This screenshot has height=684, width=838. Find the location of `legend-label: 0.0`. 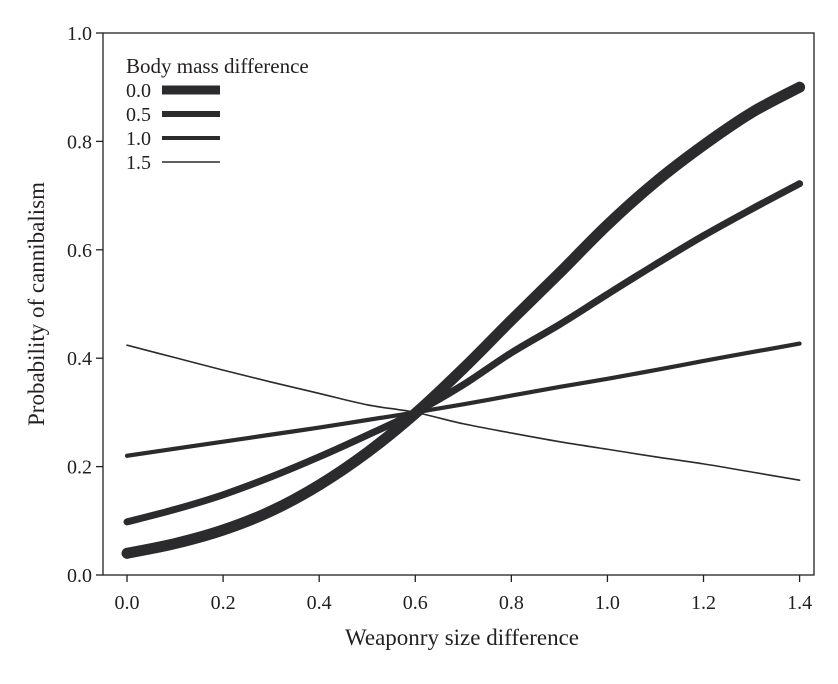

legend-label: 0.0 is located at coordinates (138, 91).